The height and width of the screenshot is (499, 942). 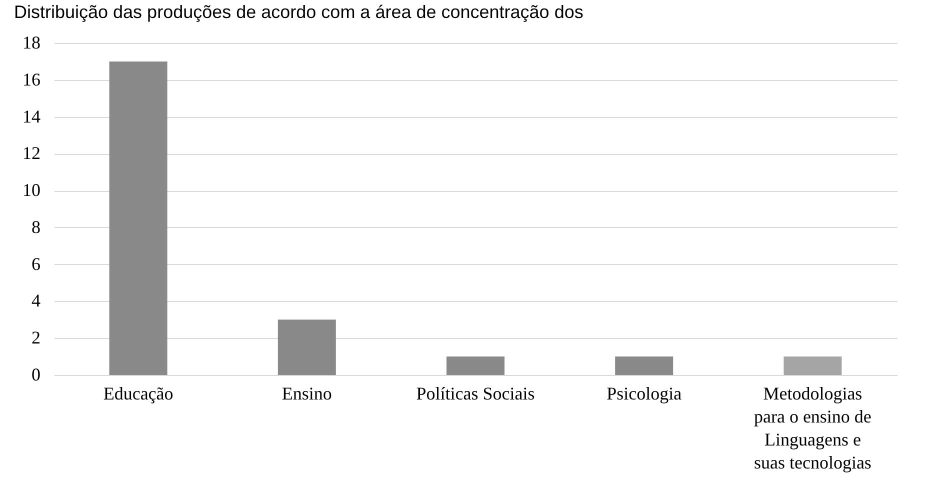 I want to click on y-tick-label: 14, so click(x=31, y=116).